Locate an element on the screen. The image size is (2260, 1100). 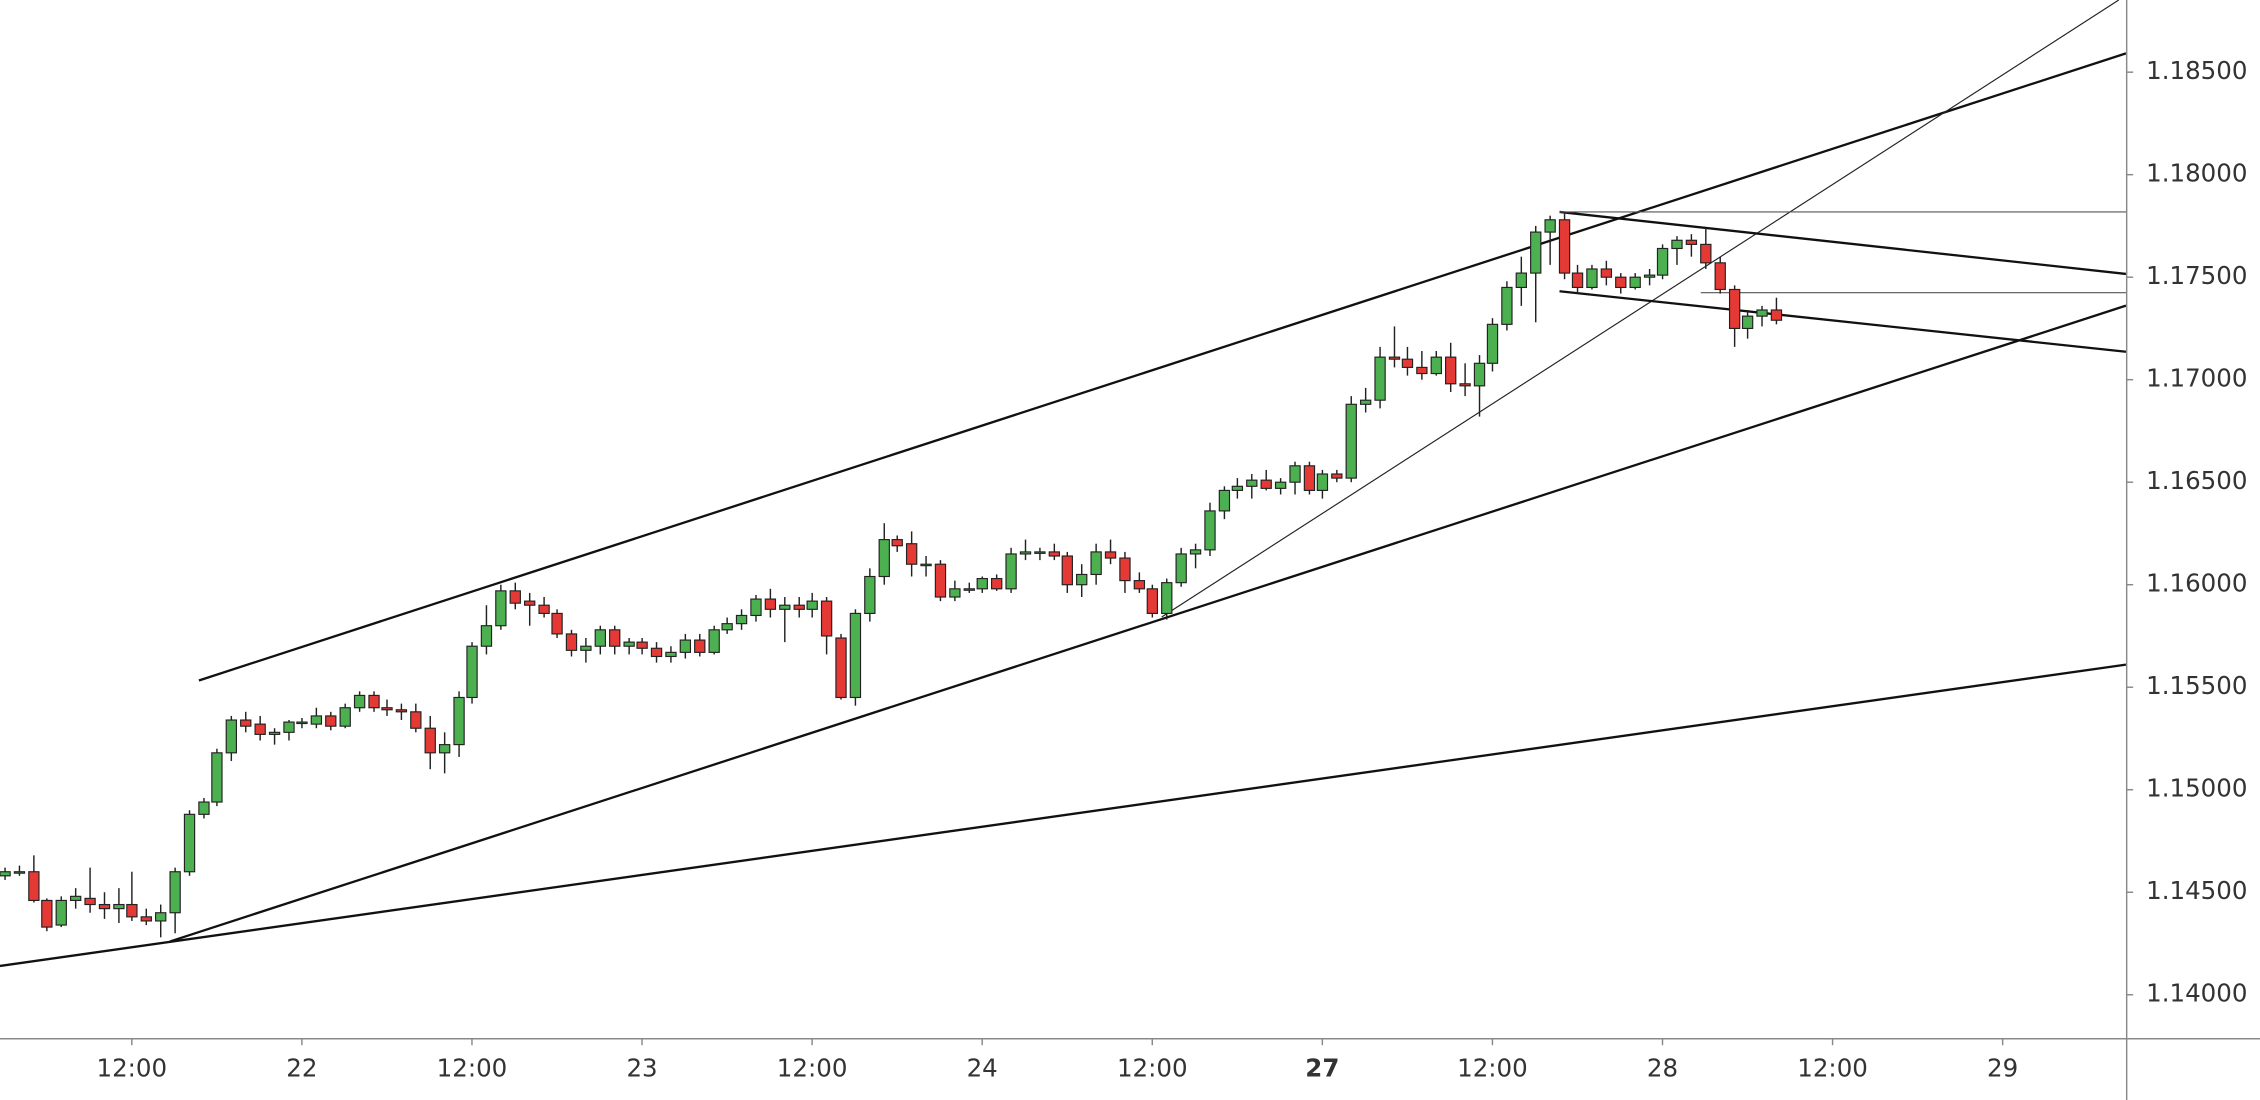
trend-line is located at coordinates (1843, 321).